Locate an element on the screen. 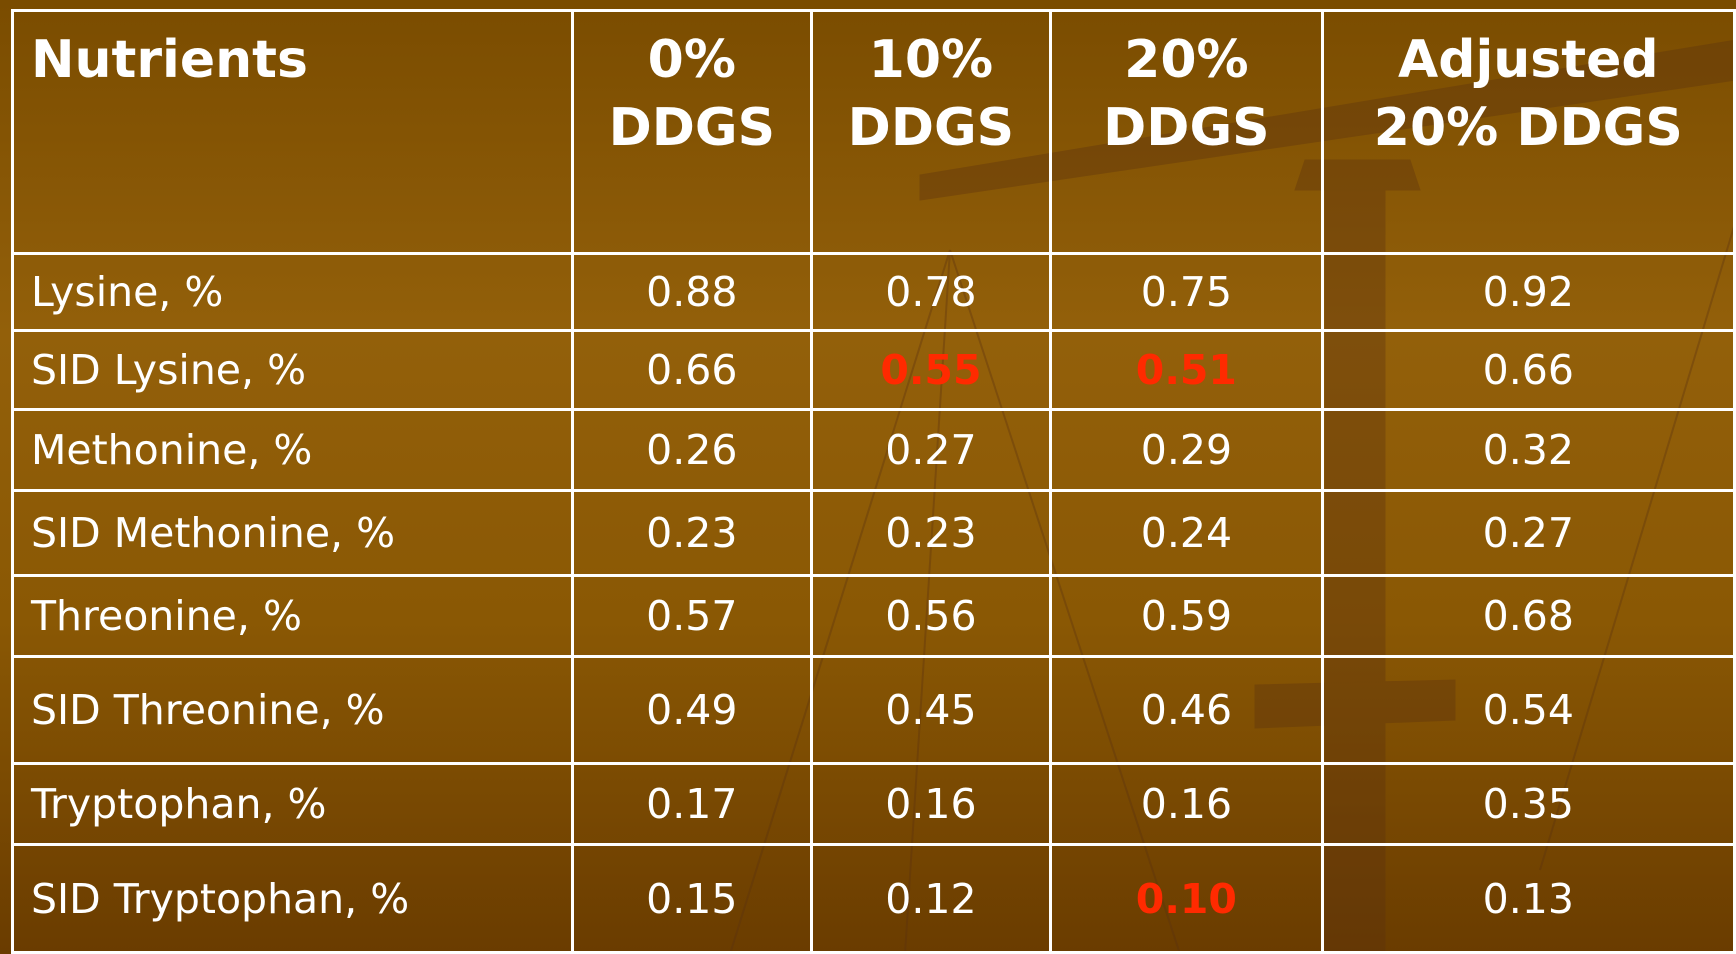  data-row: SID Methonine, % 0.23 0.23 0.24 0.27 is located at coordinates (873, 533).